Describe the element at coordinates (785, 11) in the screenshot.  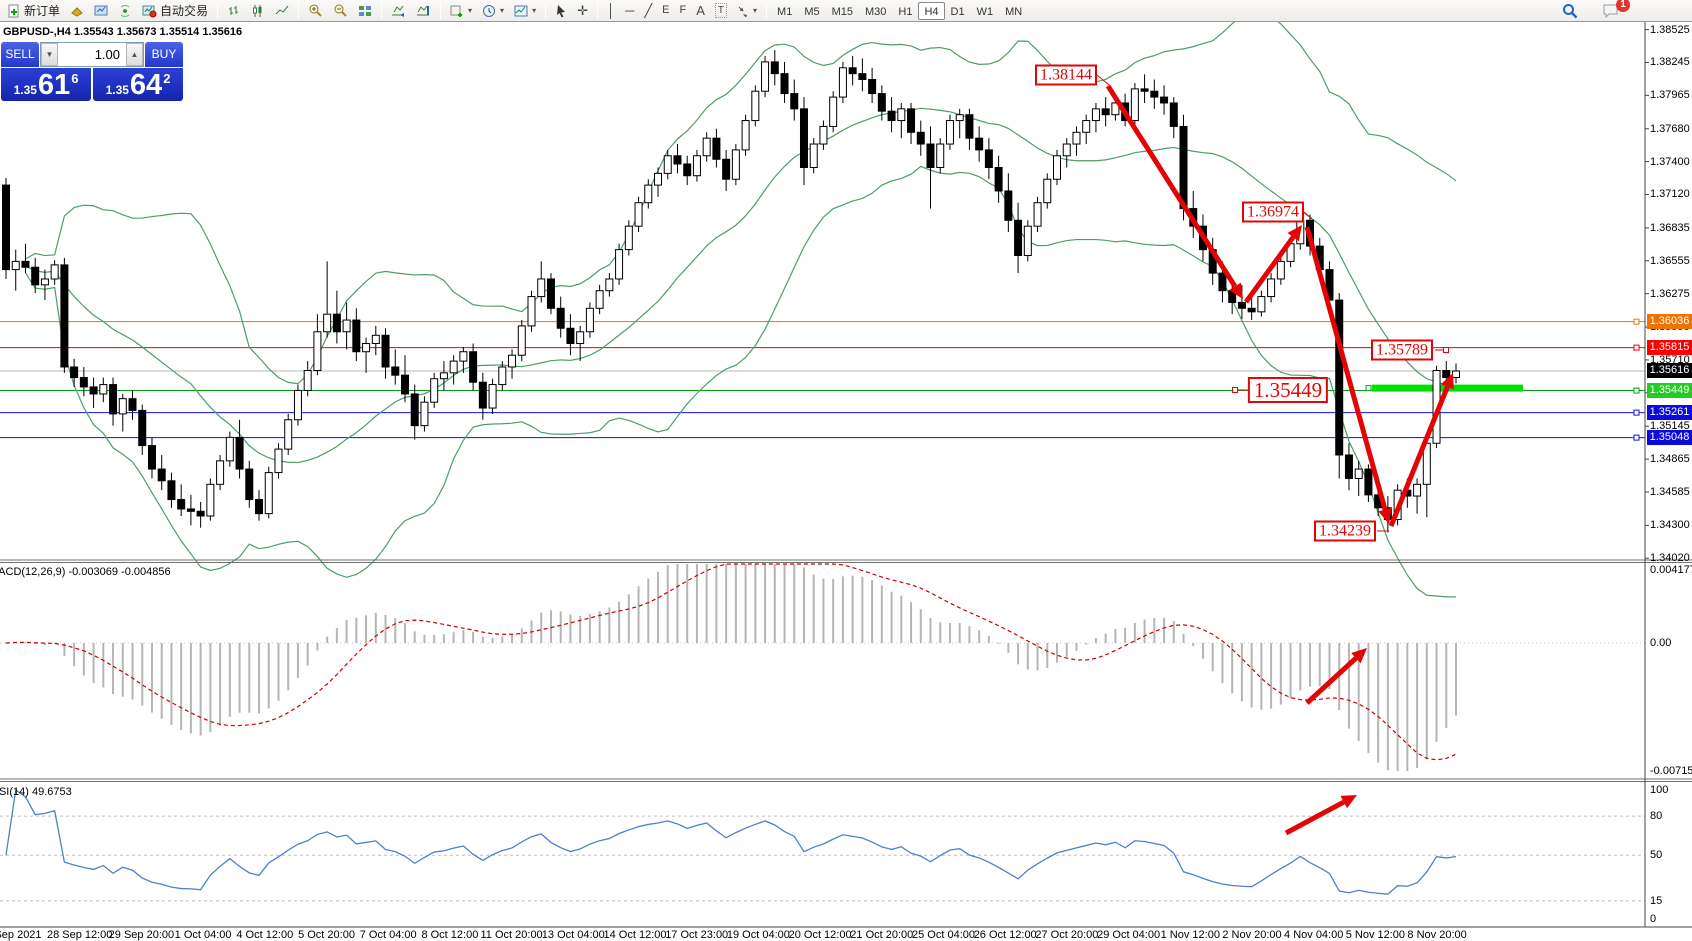
I see `timeframe-m1: M1` at that location.